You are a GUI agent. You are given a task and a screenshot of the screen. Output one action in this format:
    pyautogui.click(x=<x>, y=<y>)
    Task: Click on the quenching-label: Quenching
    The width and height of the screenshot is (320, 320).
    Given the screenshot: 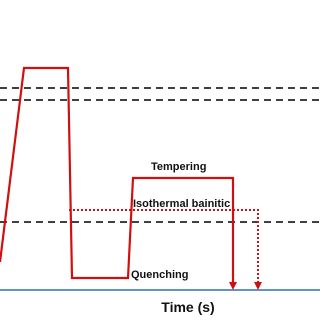 What is the action you would take?
    pyautogui.click(x=159, y=275)
    